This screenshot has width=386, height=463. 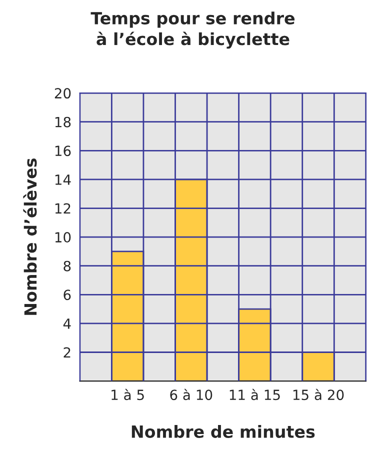 What do you see at coordinates (63, 122) in the screenshot?
I see `y-tick-label: 18` at bounding box center [63, 122].